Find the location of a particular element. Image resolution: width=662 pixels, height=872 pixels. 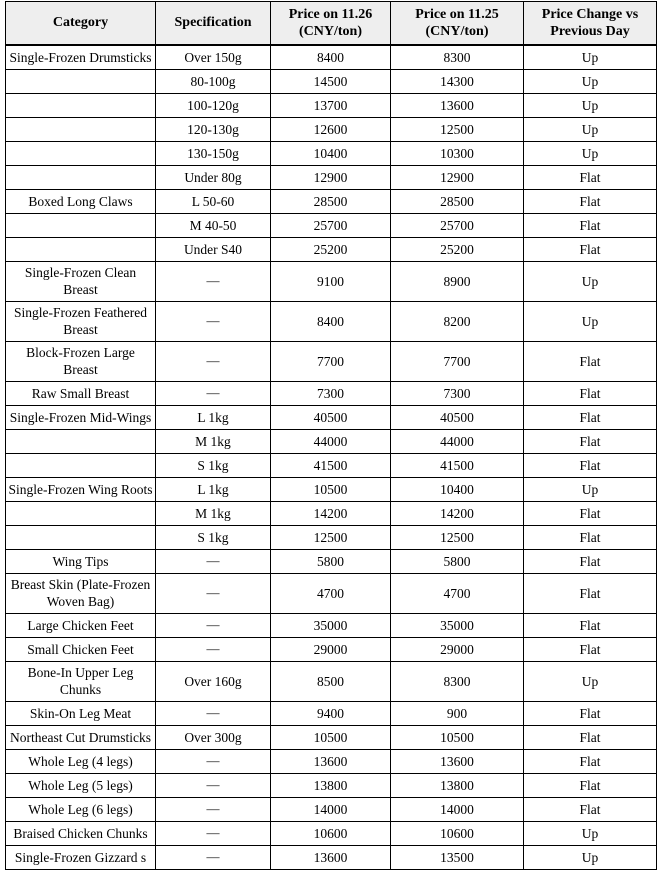

cell-category: Single-Frozen Clean Breast is located at coordinates (80, 281).